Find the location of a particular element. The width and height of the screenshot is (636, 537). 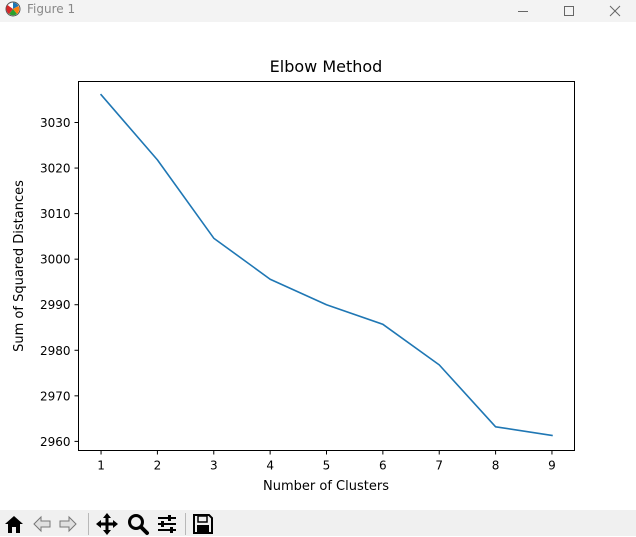

x-axis-ticks: 1 2 3 4 5 6 7 8 9 is located at coordinates (326, 461).